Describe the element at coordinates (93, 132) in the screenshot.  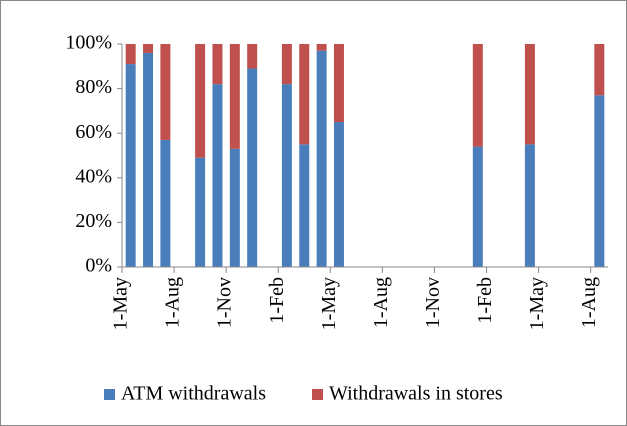
I see `y-tick-label: 60%` at that location.